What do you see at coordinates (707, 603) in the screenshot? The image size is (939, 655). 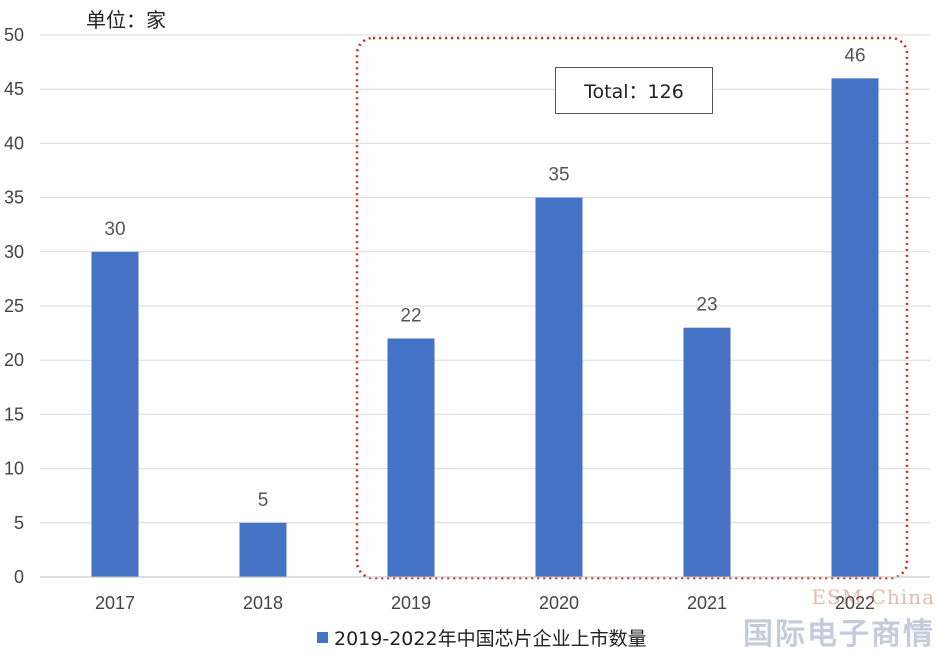 I see `x-tick-label-2021: 2021` at bounding box center [707, 603].